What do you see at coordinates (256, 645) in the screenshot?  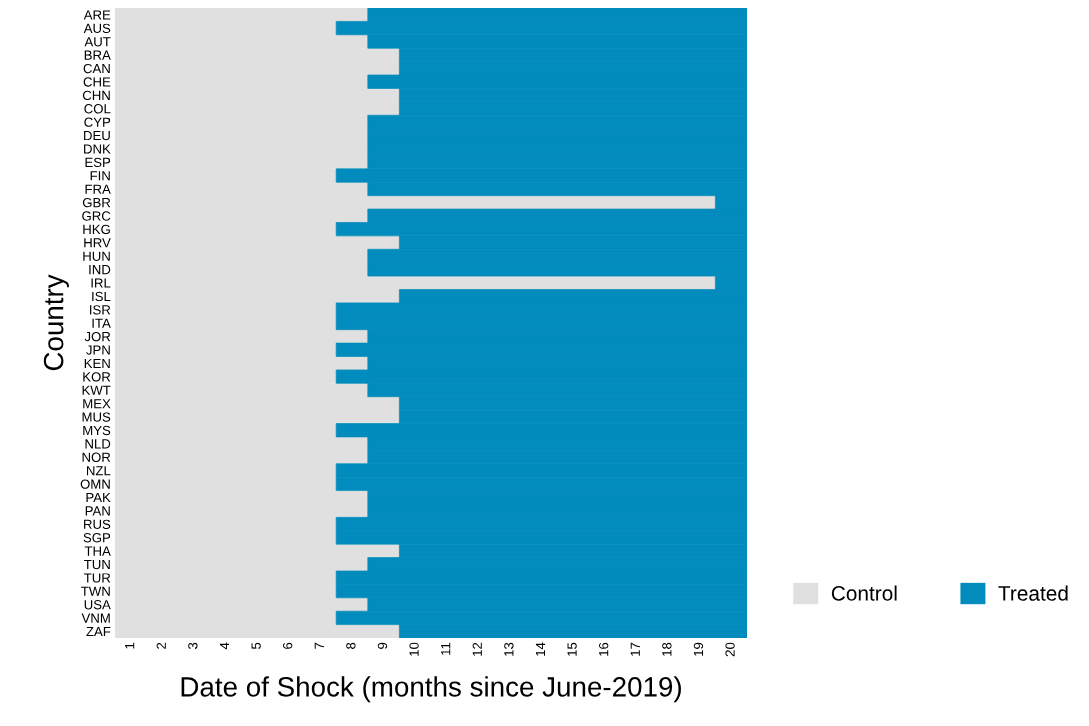 I see `x-tick-label: 5` at bounding box center [256, 645].